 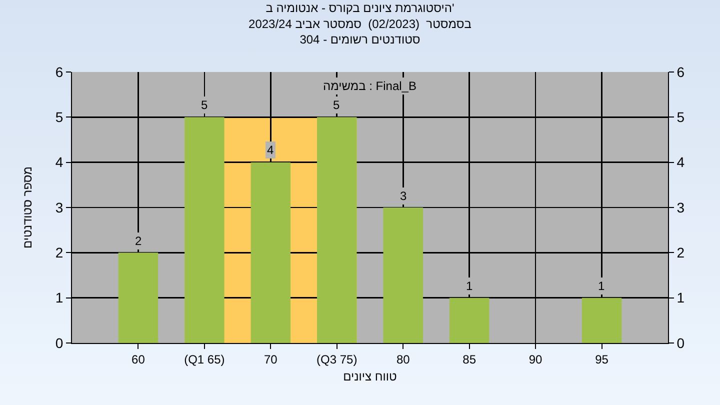 What do you see at coordinates (59, 72) in the screenshot?
I see `y-tick-label: 6` at bounding box center [59, 72].